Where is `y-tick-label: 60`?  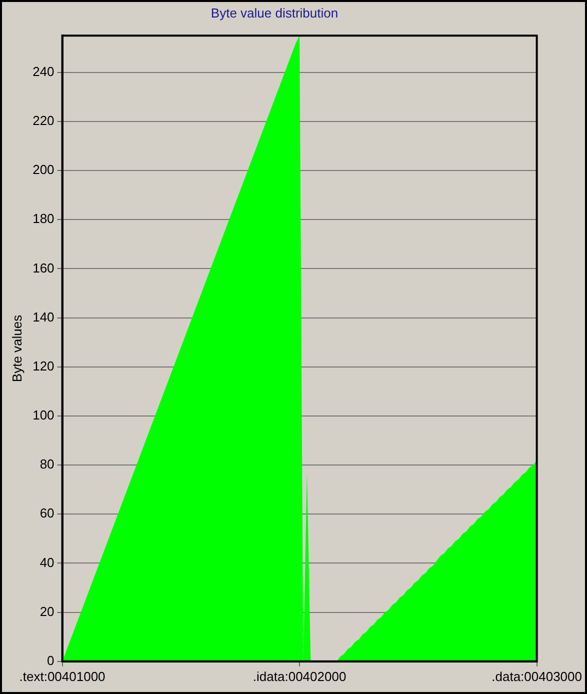 y-tick-label: 60 is located at coordinates (47, 513).